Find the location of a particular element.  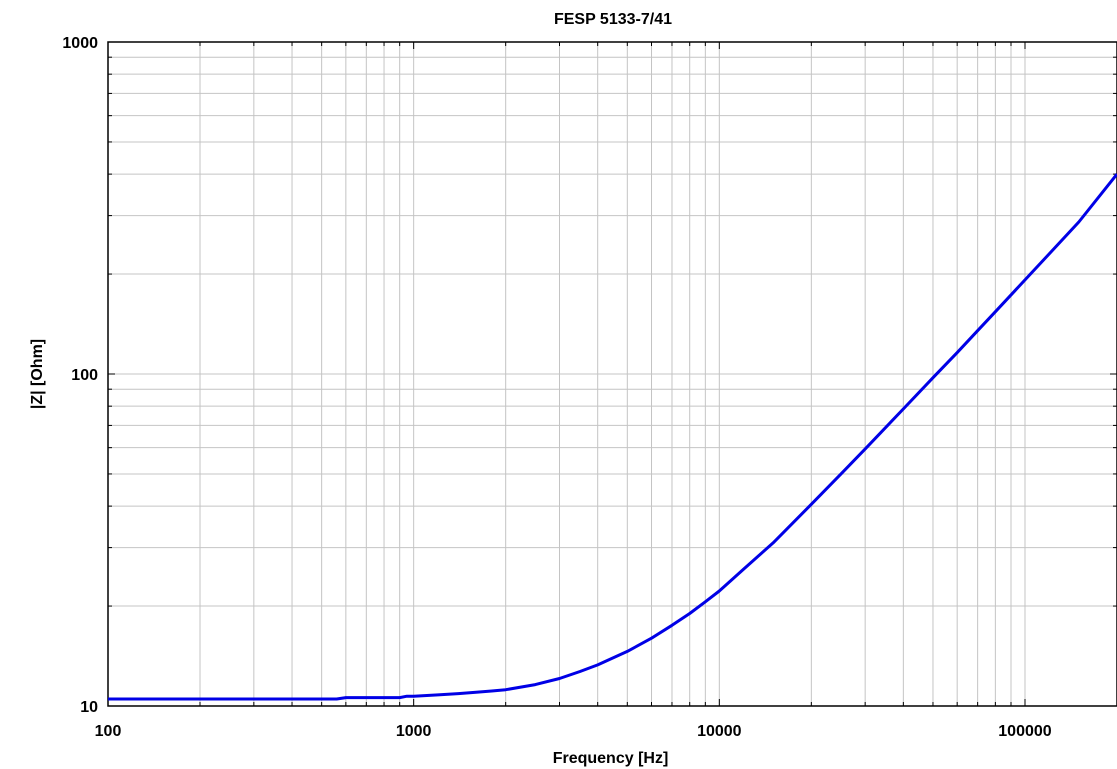

x-axis-label: Frequency [Hz] is located at coordinates (611, 758).